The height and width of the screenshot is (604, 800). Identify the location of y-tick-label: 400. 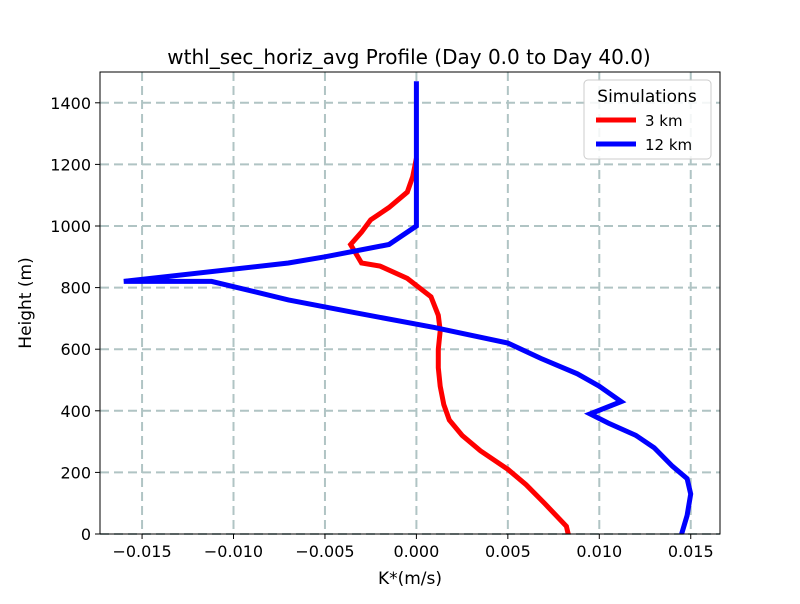
(75, 411).